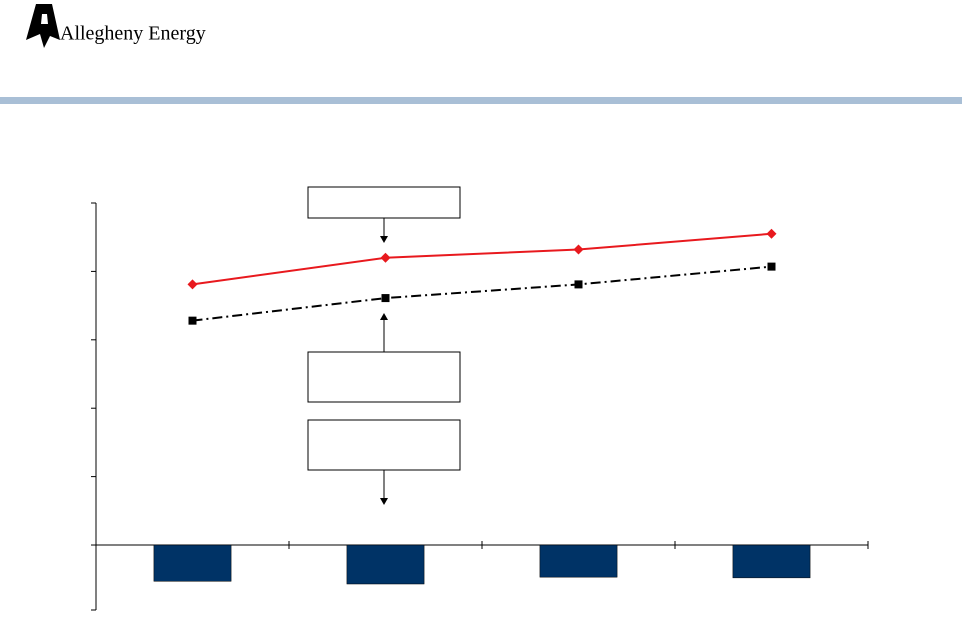 The width and height of the screenshot is (962, 620). I want to click on header-rule, so click(481, 100).